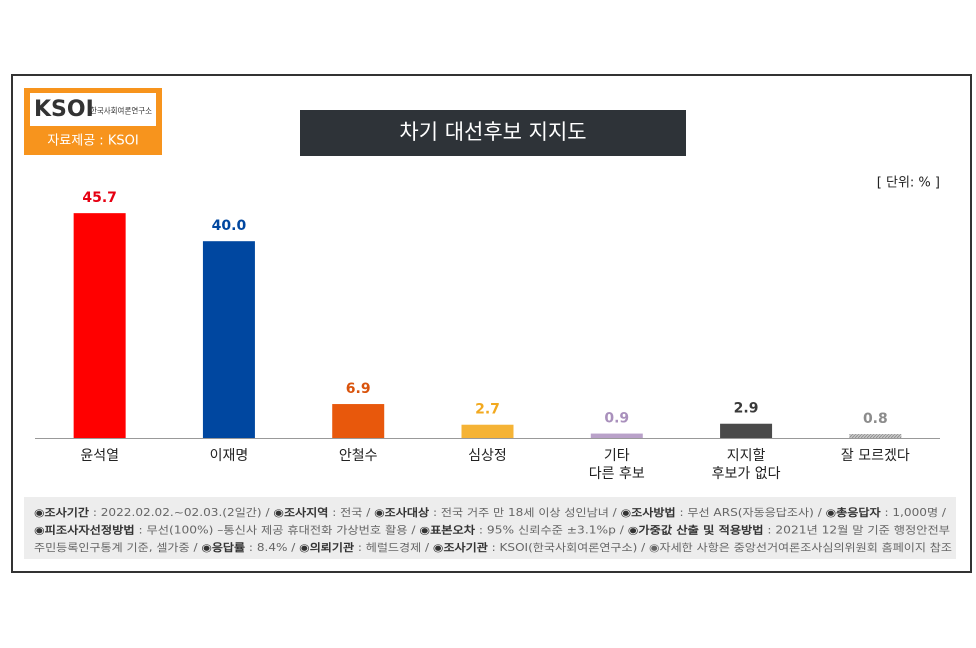 This screenshot has height=648, width=976. I want to click on footnote-text: : 전국 거주 만 18세 이상 성인남녀 /, so click(524, 513).